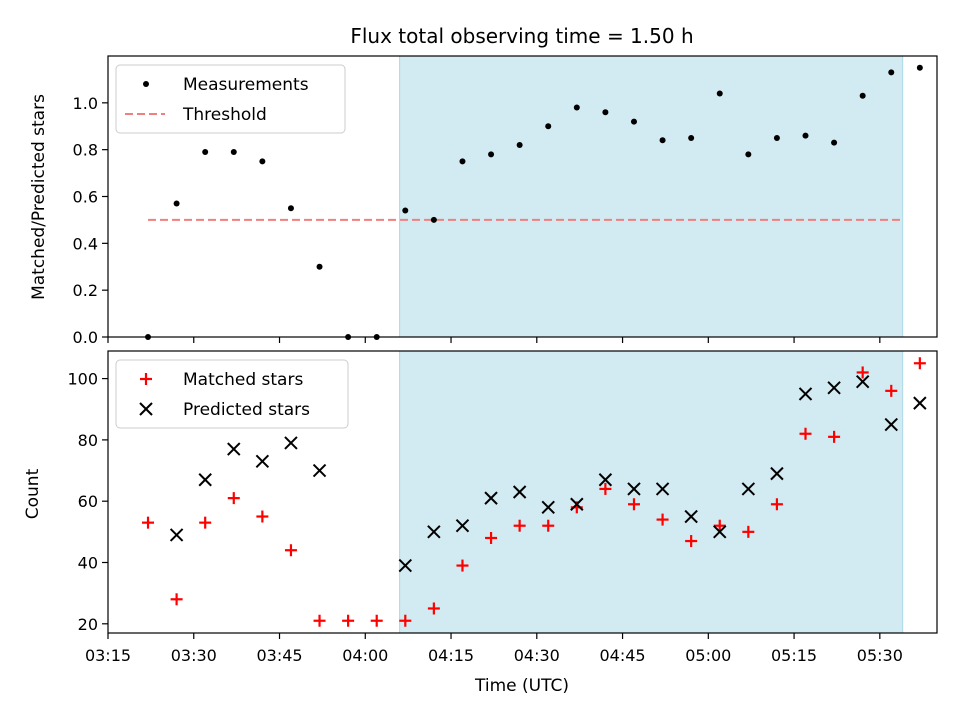  What do you see at coordinates (85, 197) in the screenshot?
I see `top-y-tick-label: 0.6` at bounding box center [85, 197].